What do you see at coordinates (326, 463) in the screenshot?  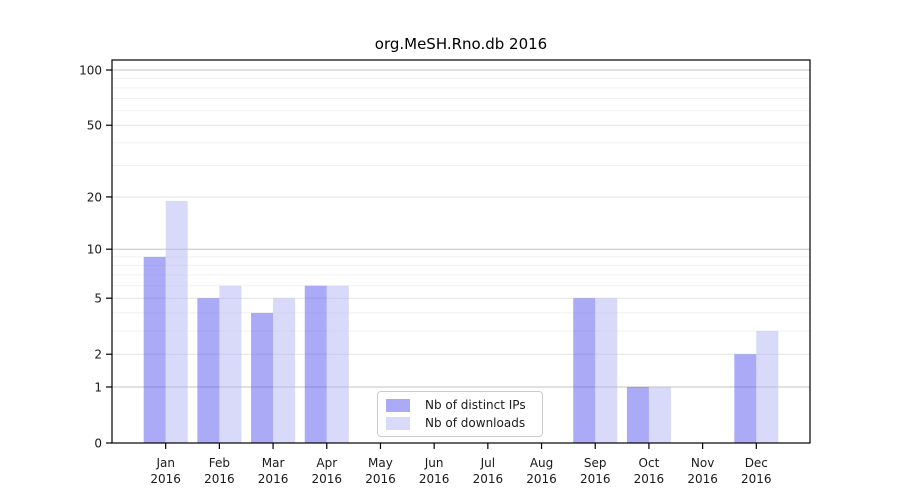 I see `x-tick-label-month-apr: Apr` at bounding box center [326, 463].